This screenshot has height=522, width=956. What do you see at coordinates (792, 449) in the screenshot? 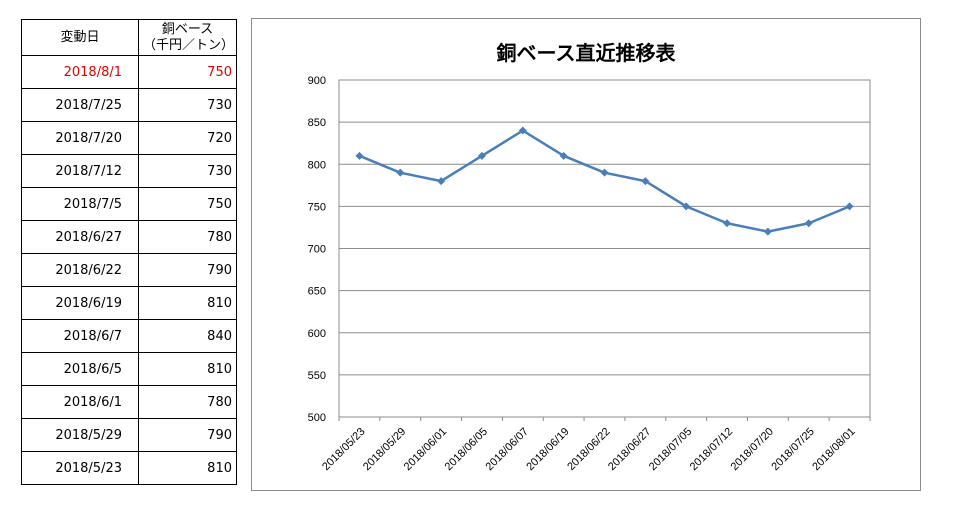
I see `x-tick-label: 2018/07/25` at bounding box center [792, 449].